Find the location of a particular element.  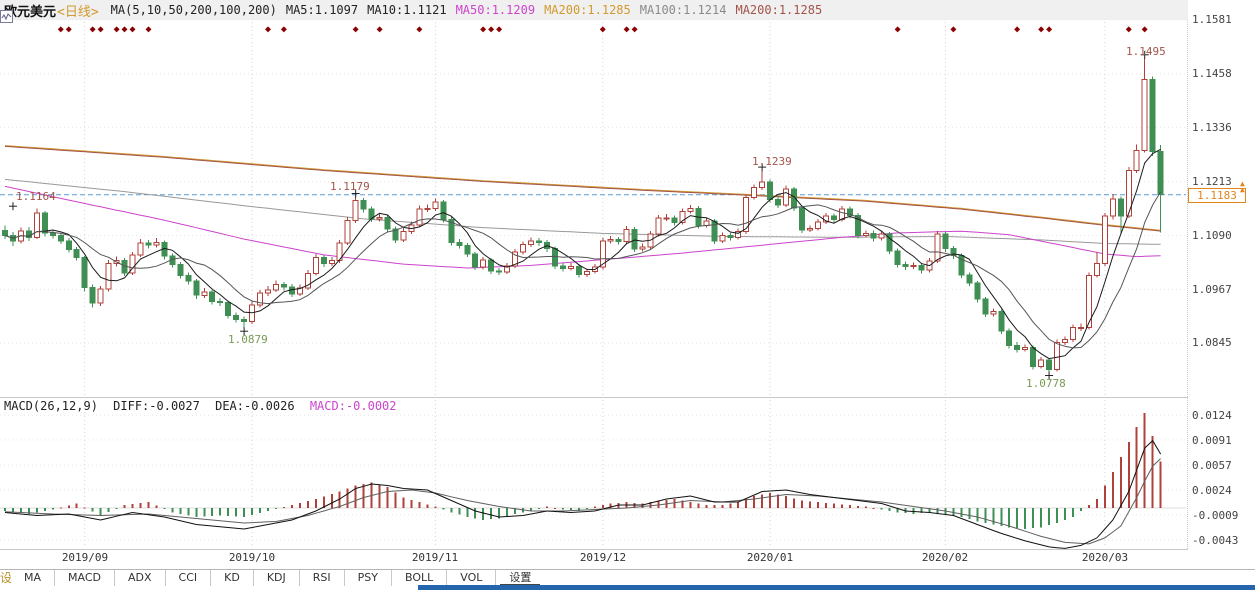

tab-kdj: KDJ is located at coordinates (277, 578).